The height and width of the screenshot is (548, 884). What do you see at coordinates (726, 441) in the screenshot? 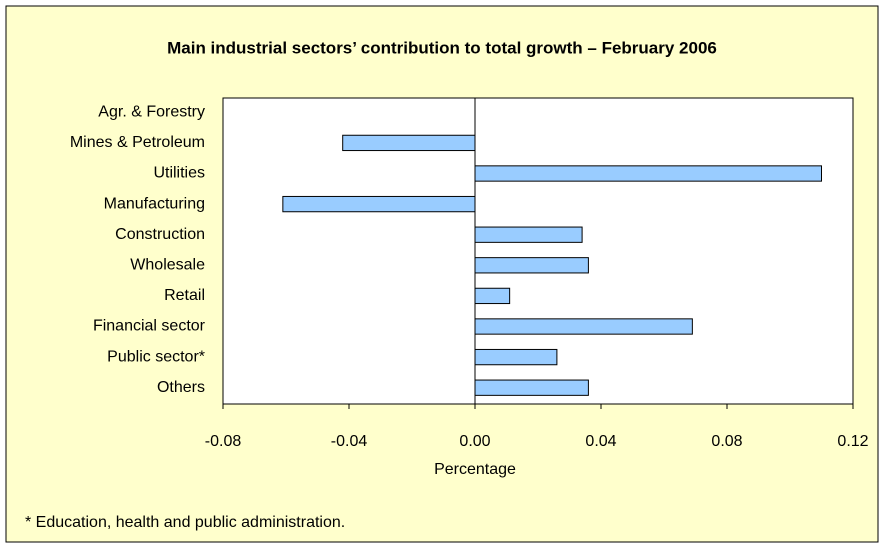
I see `x-tick-label: 0.08` at bounding box center [726, 441].